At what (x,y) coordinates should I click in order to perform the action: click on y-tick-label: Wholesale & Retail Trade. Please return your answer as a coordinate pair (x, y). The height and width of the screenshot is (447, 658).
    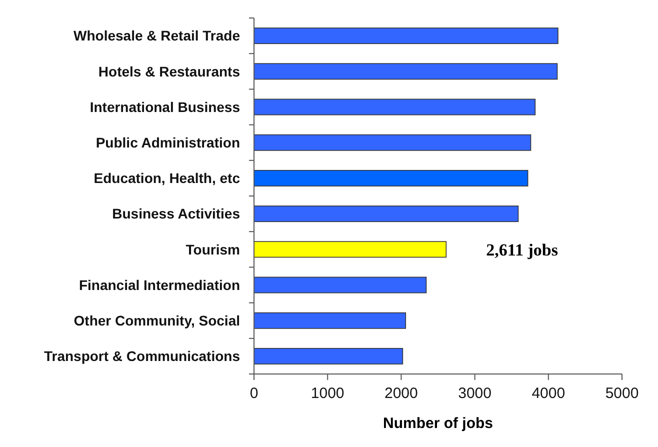
    Looking at the image, I should click on (157, 36).